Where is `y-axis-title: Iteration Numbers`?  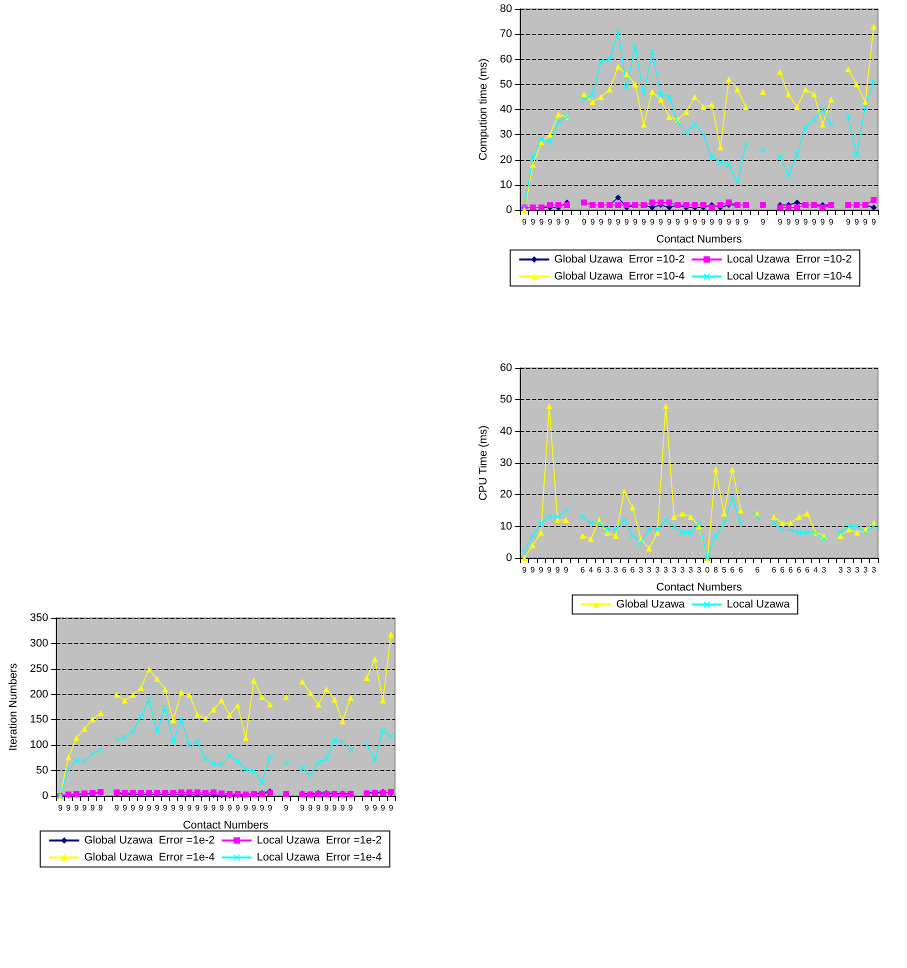 y-axis-title: Iteration Numbers is located at coordinates (14, 706).